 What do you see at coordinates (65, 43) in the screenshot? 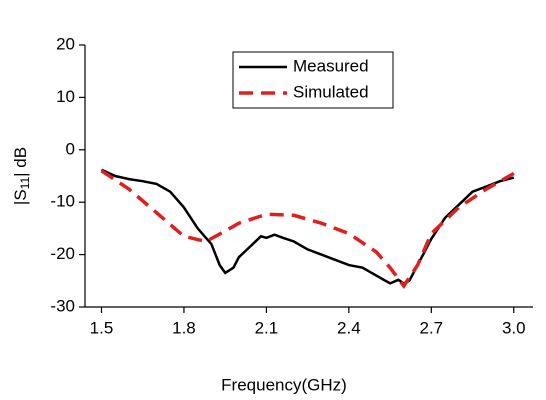
I see `y-tick-label: 20` at bounding box center [65, 43].